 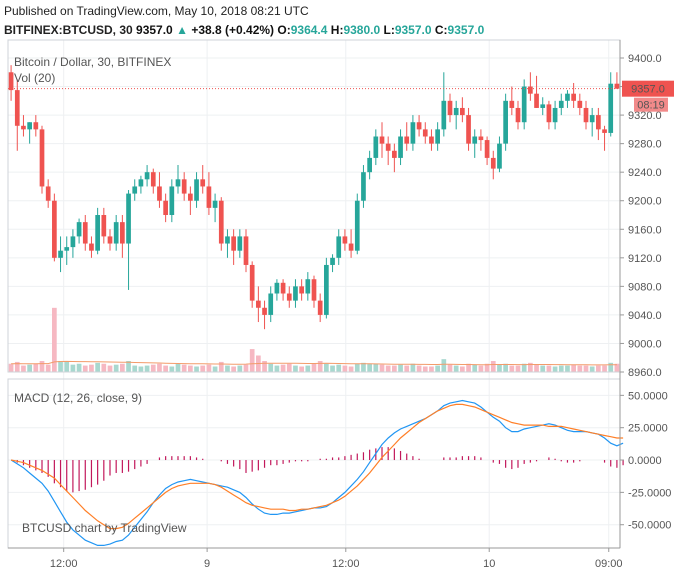 What do you see at coordinates (233, 30) in the screenshot?
I see `change-value: +38.8 (+0.42%)` at bounding box center [233, 30].